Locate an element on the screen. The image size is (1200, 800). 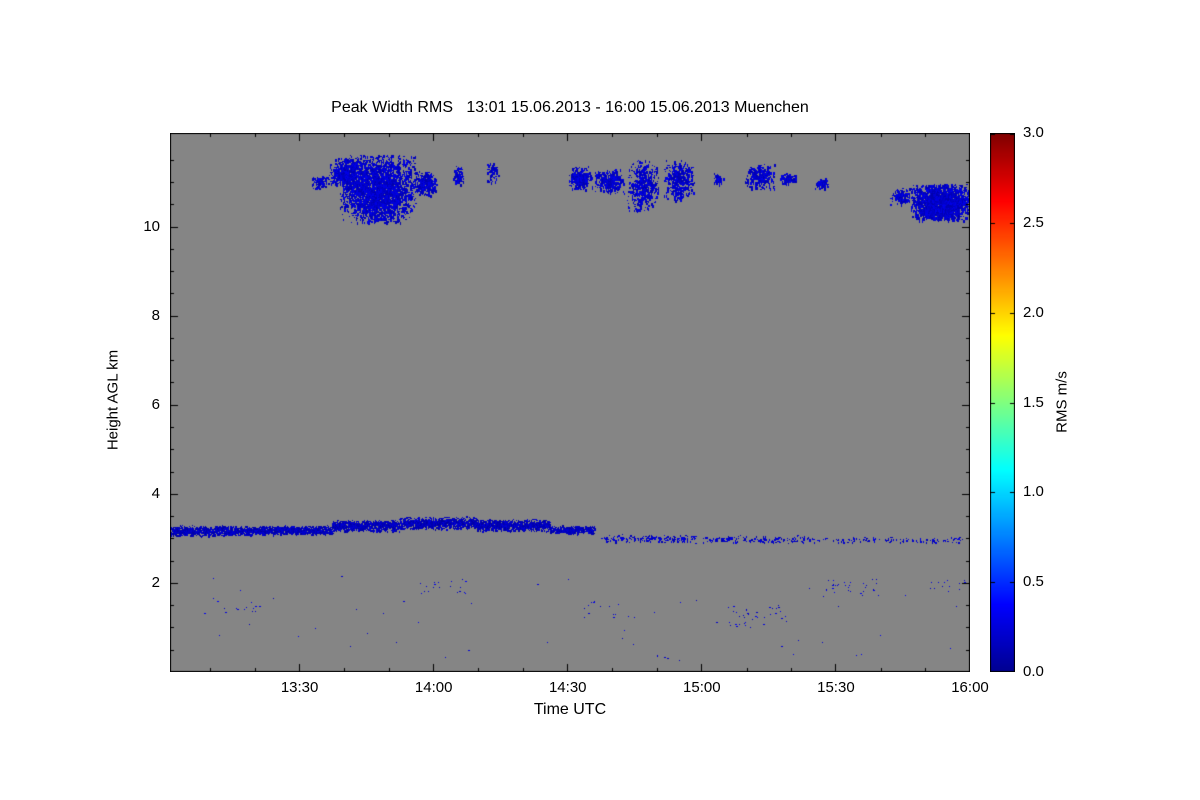
colorbar-tick-label: 0.5 is located at coordinates (1033, 582).